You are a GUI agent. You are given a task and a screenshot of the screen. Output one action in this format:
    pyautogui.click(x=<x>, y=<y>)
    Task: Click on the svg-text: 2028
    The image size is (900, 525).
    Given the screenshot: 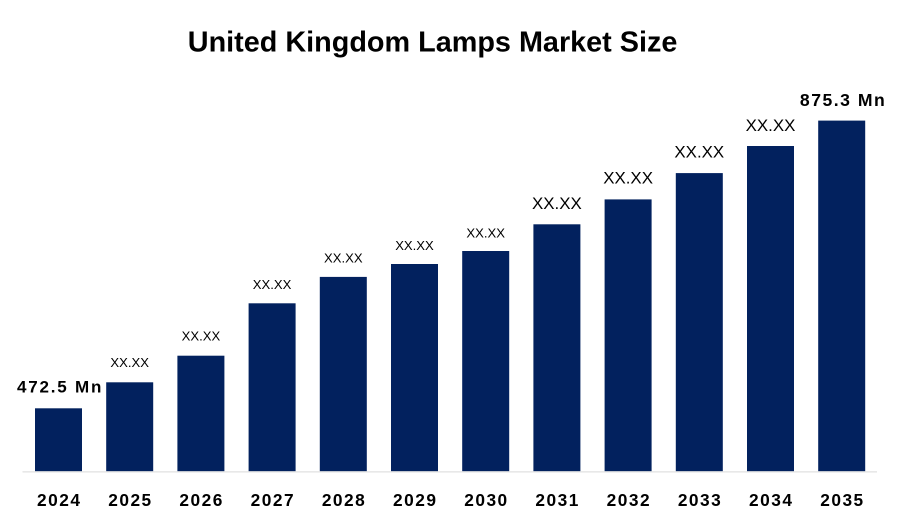 What is the action you would take?
    pyautogui.click(x=344, y=500)
    